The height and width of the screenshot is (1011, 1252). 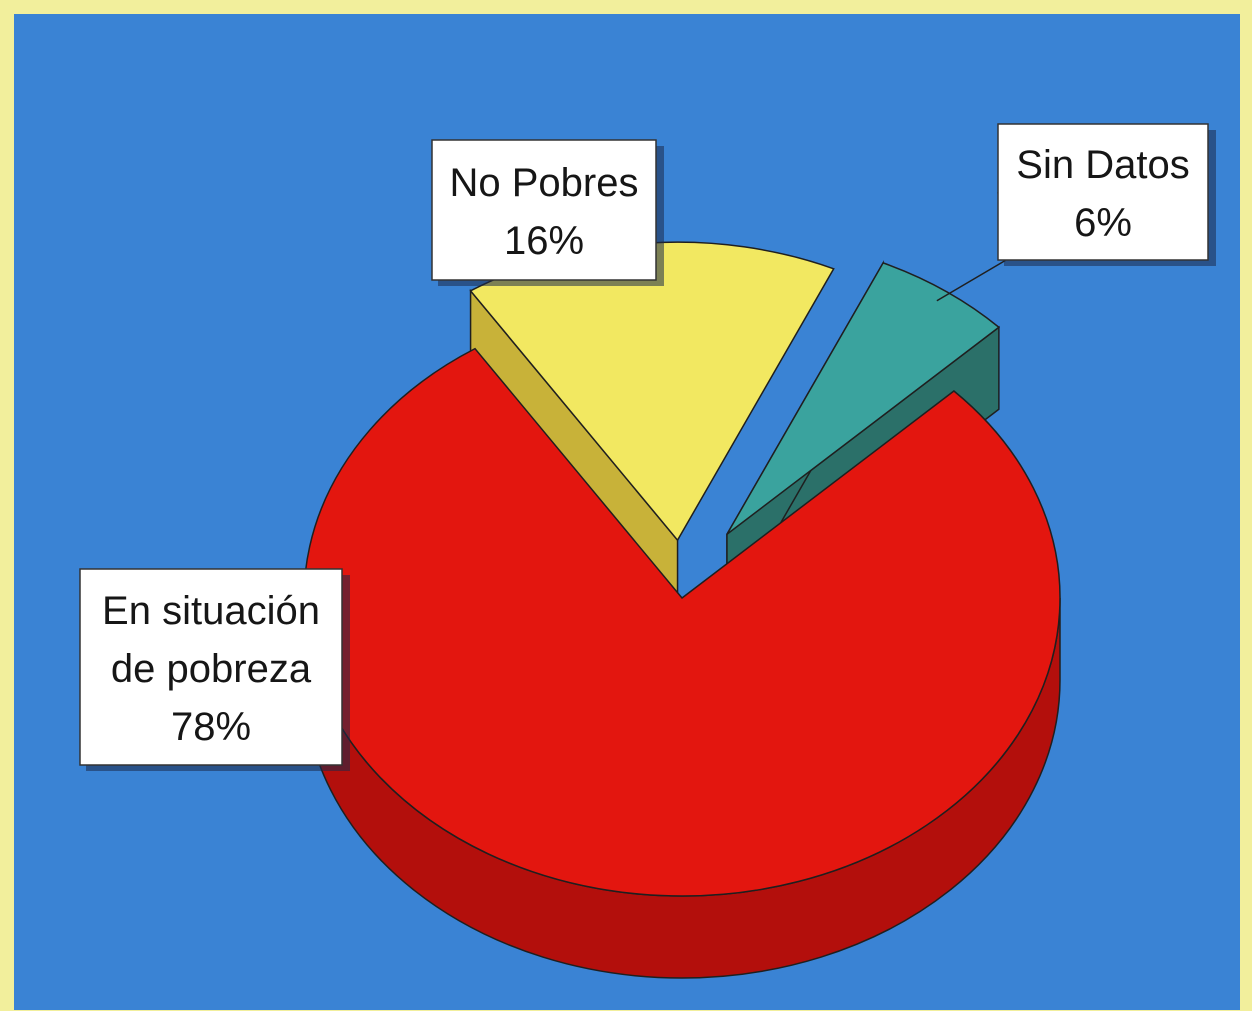 What do you see at coordinates (1102, 165) in the screenshot?
I see `slice-label-line: Sin Datos` at bounding box center [1102, 165].